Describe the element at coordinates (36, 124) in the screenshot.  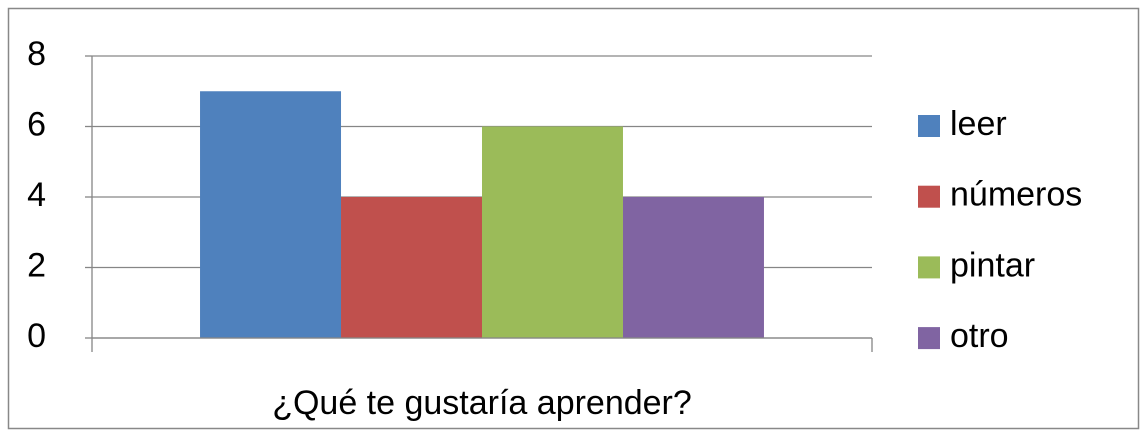
I see `y-tick-label: 6` at that location.